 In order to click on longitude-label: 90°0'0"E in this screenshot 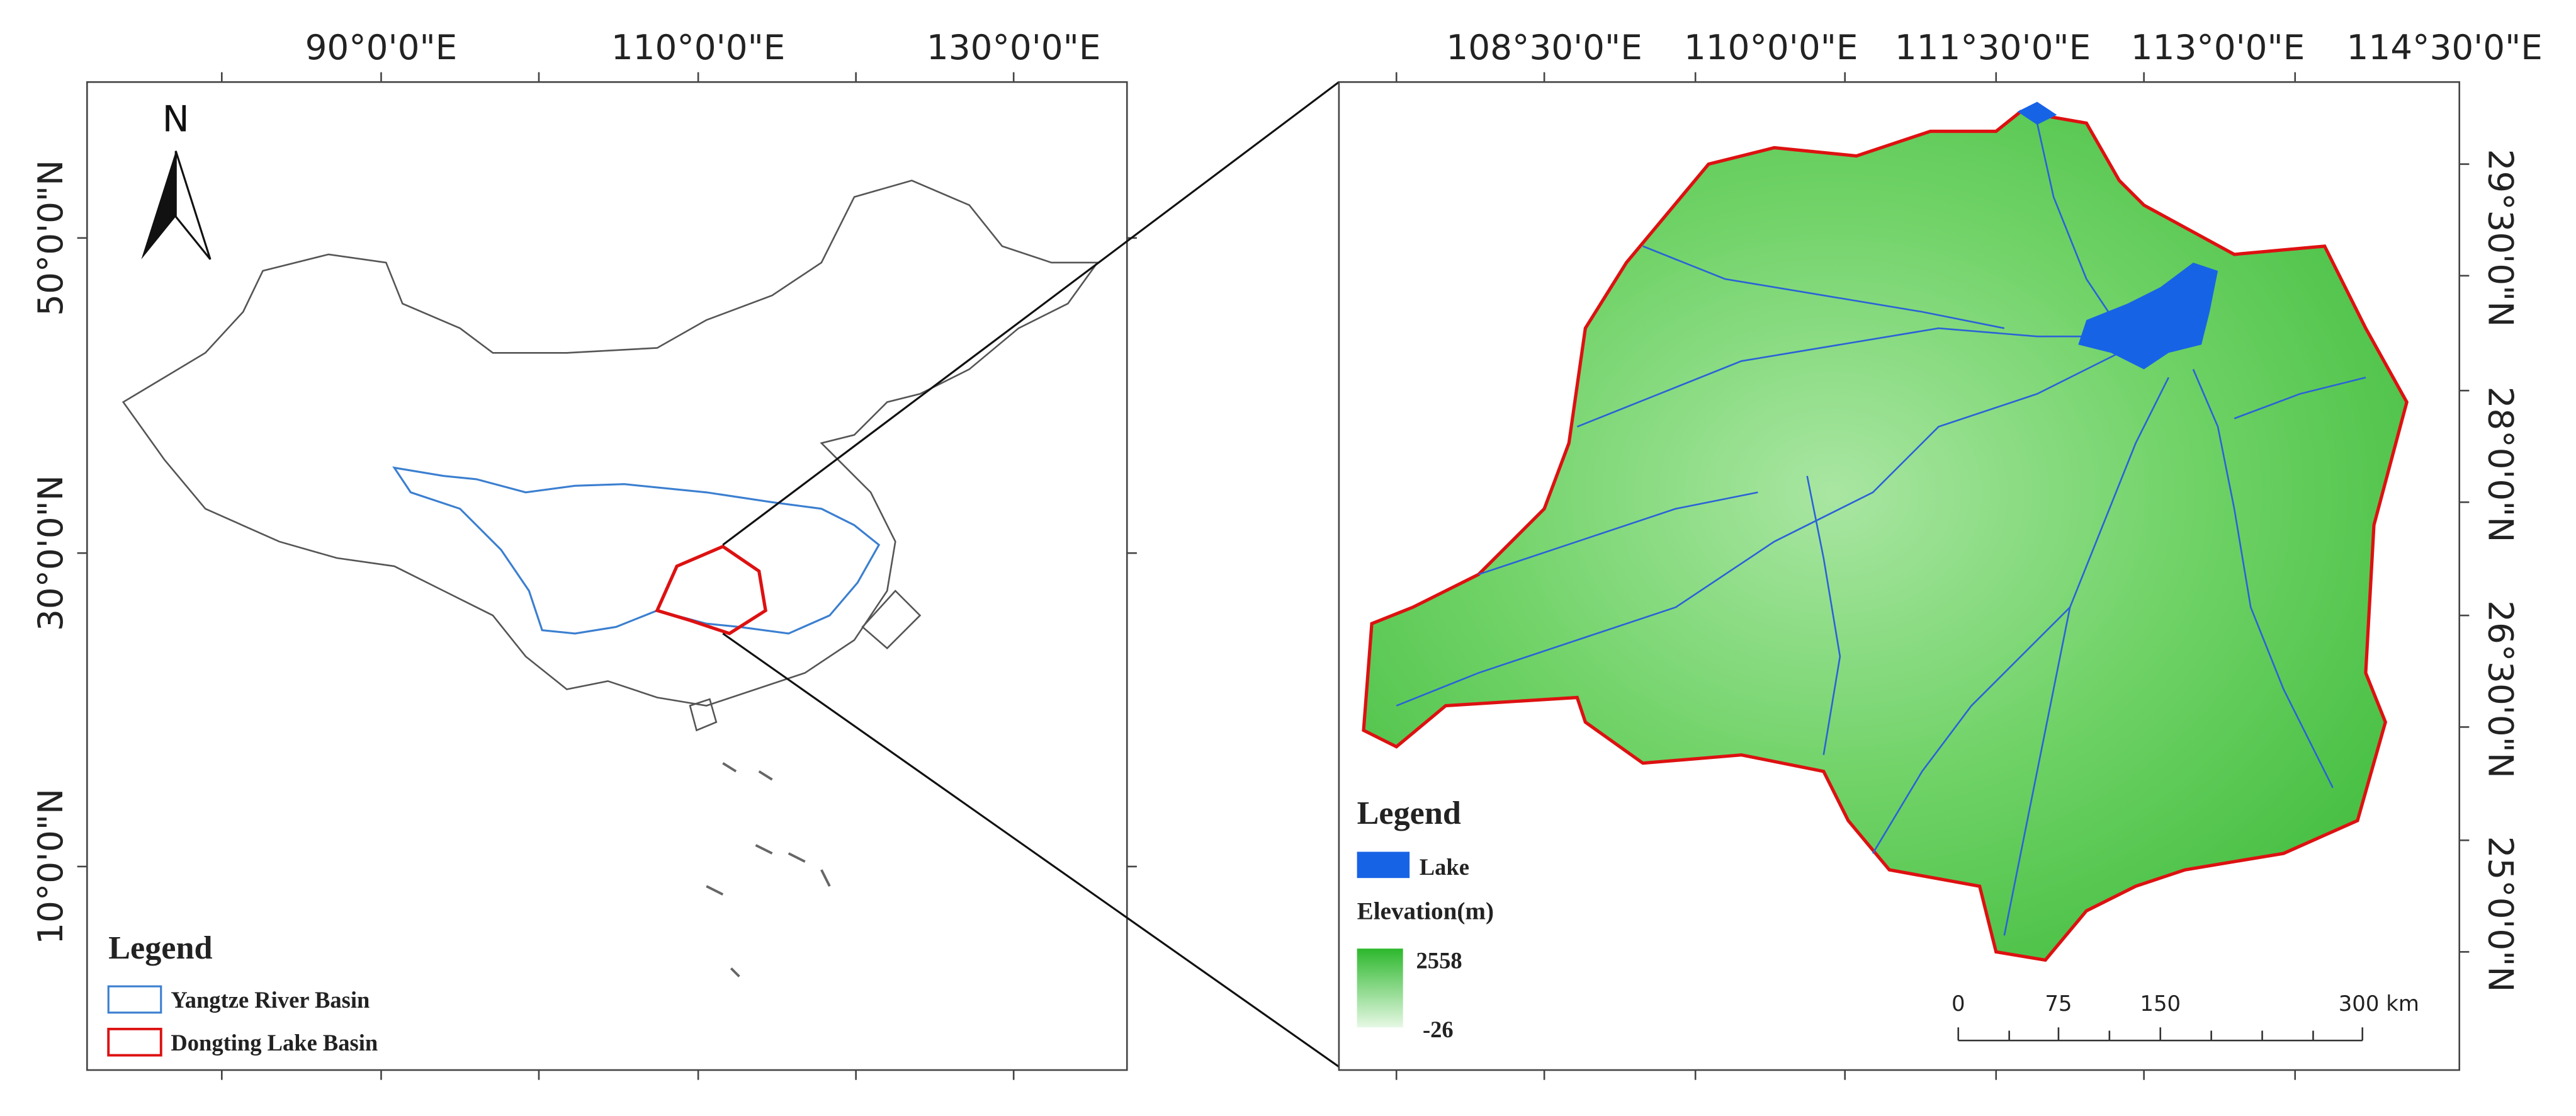, I will do `click(381, 47)`.